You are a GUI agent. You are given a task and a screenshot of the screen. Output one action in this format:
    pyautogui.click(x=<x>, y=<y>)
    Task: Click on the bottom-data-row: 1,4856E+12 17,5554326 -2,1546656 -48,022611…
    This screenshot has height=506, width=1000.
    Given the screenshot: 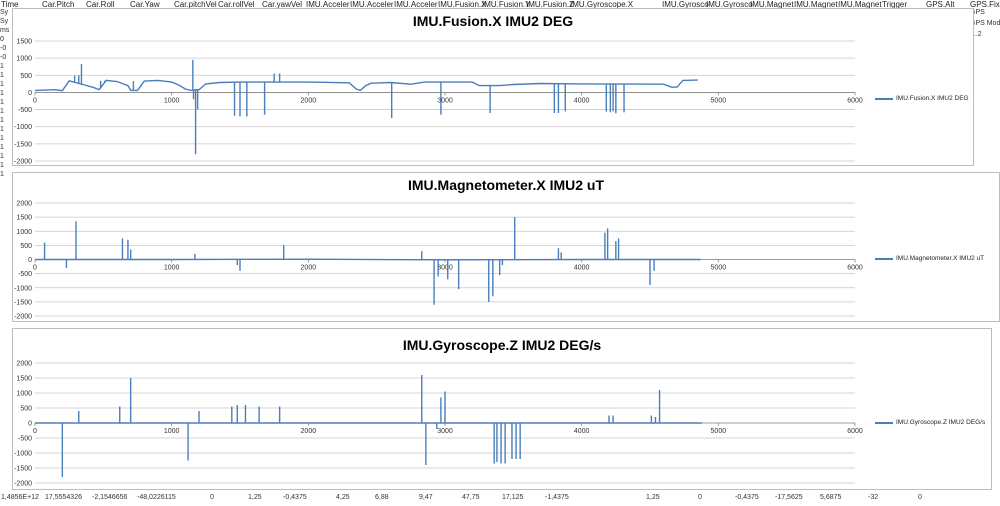 What is the action you would take?
    pyautogui.click(x=500, y=499)
    